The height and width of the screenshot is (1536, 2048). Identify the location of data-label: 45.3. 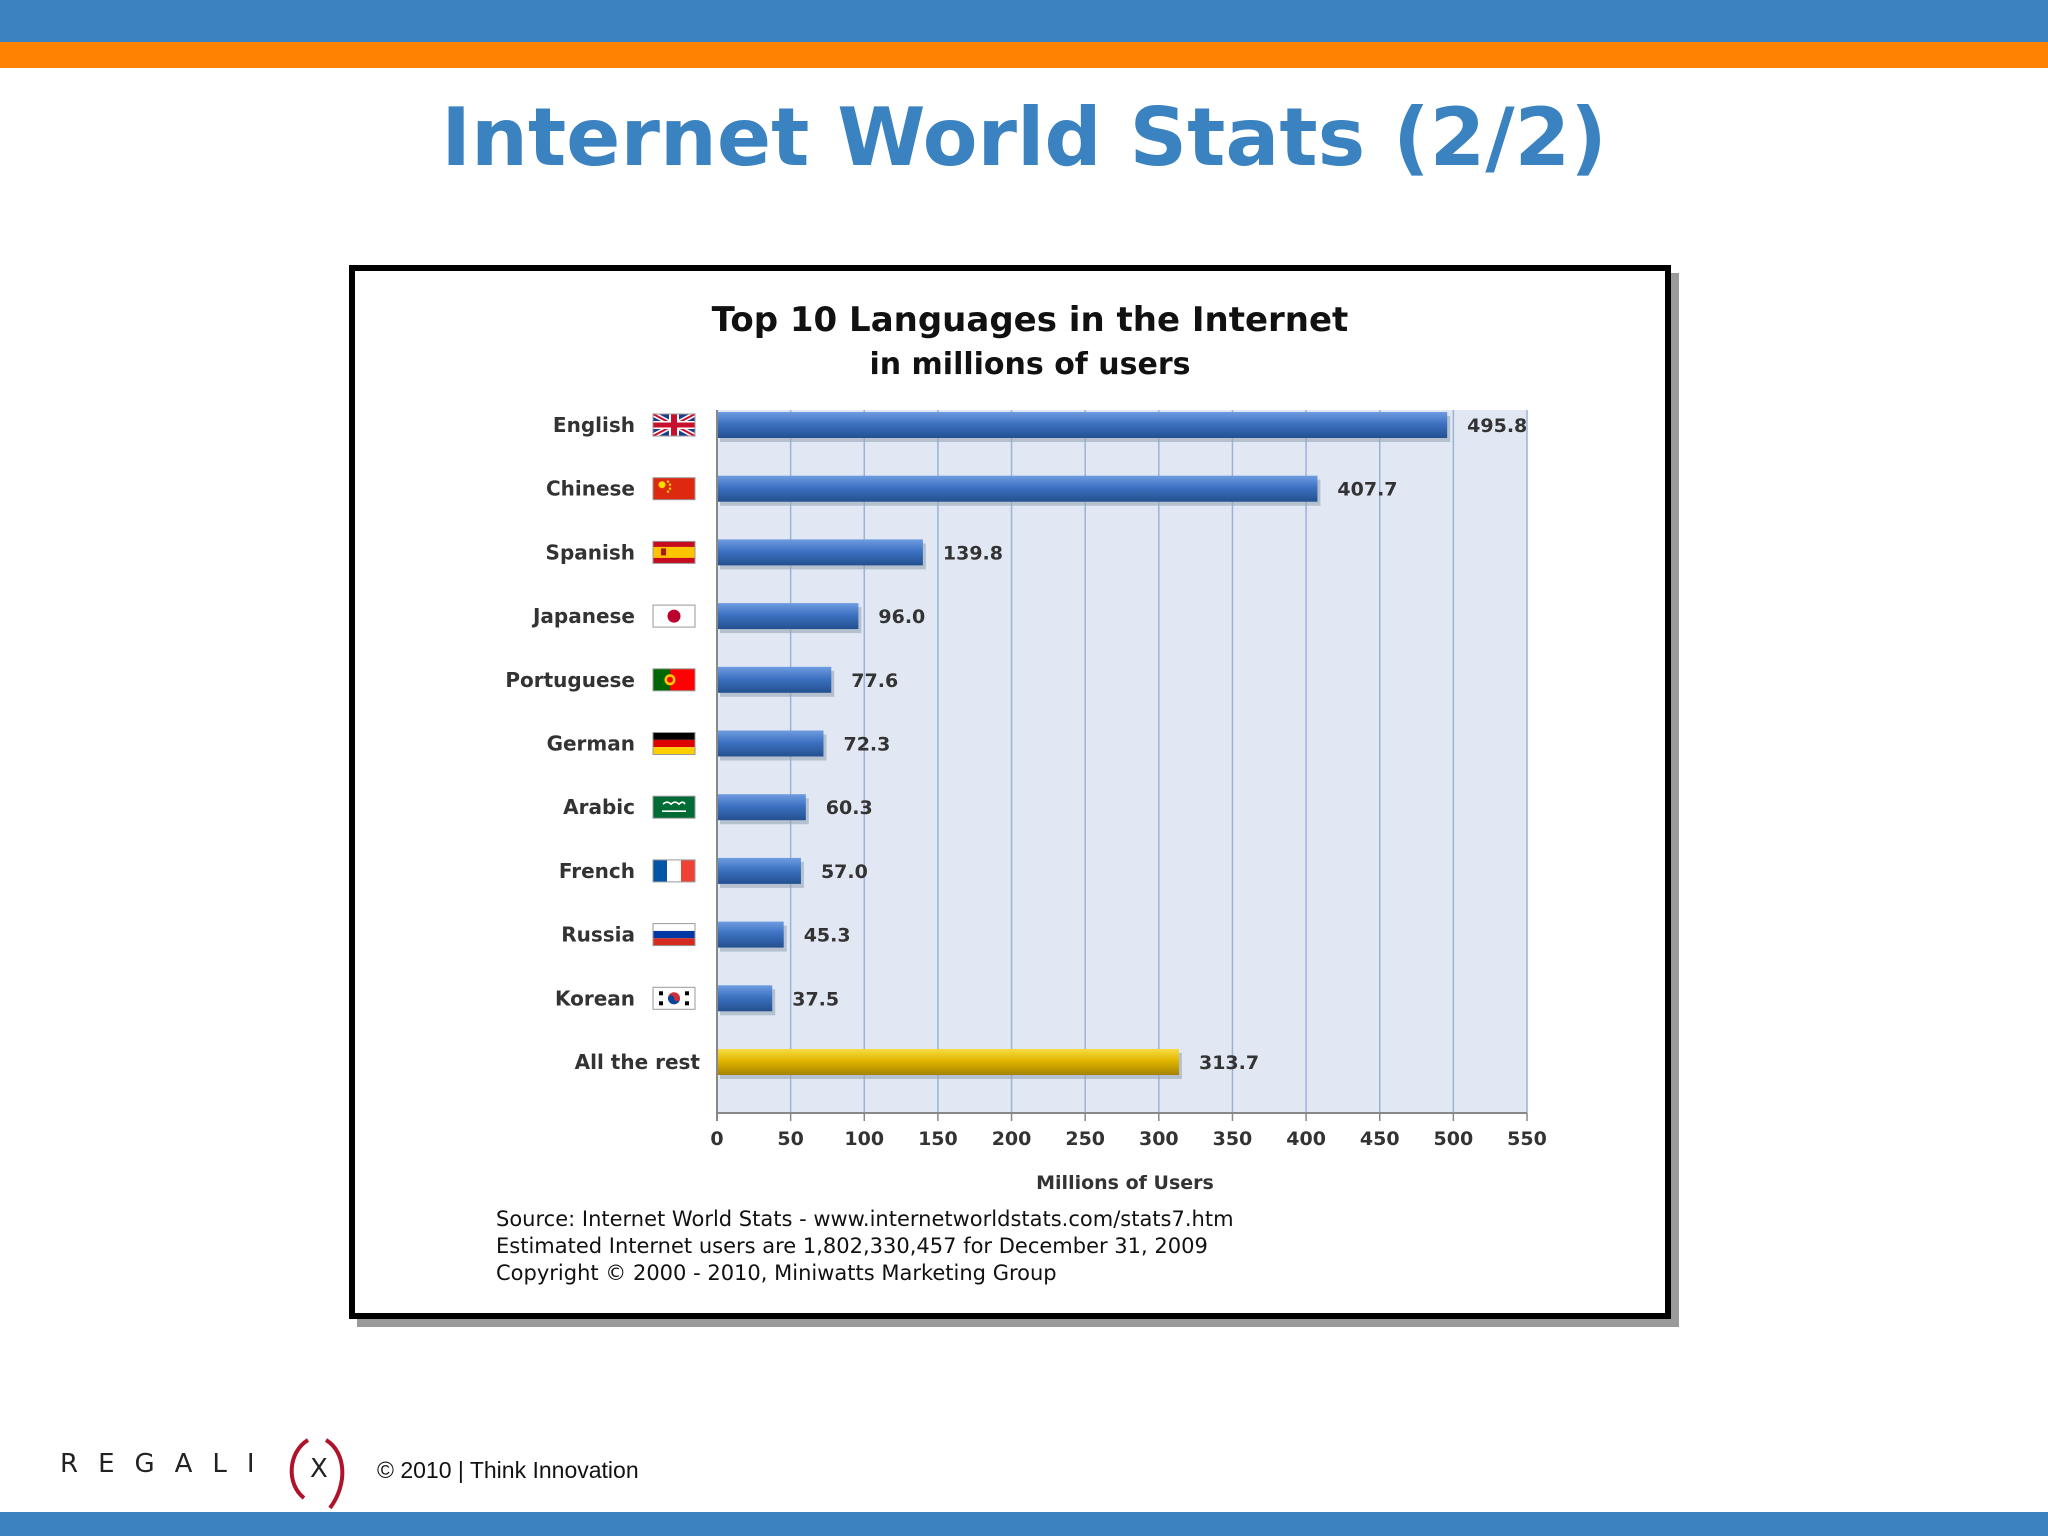
(827, 936).